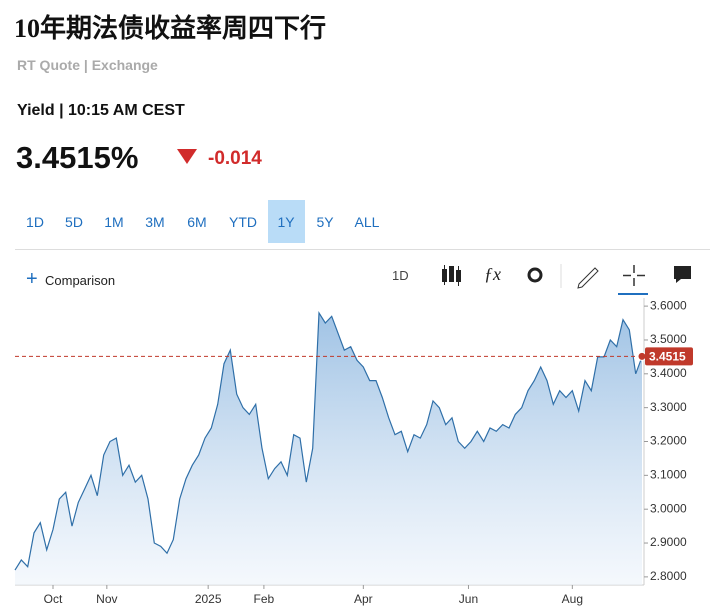 The height and width of the screenshot is (610, 722). Describe the element at coordinates (668, 475) in the screenshot. I see `y-tick-label: 3.1000` at that location.